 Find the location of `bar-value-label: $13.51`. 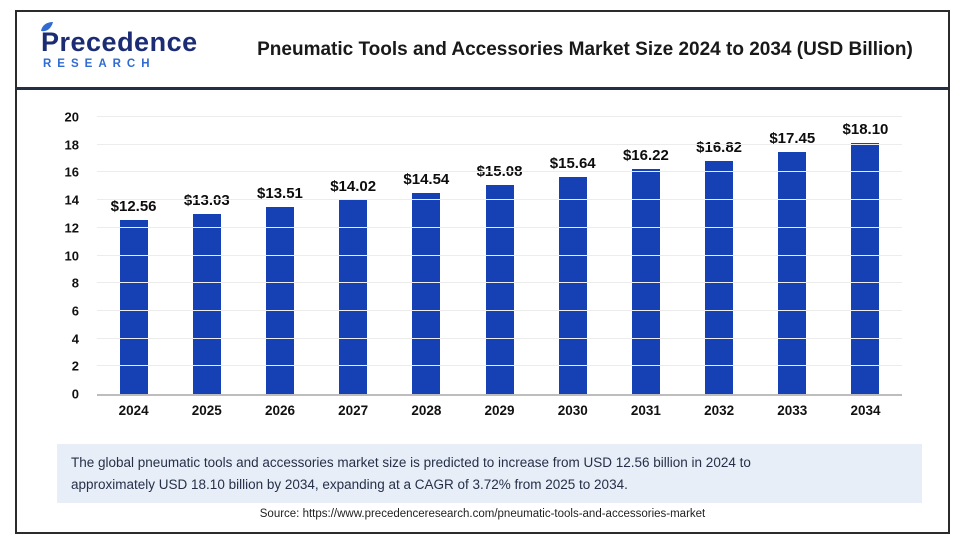

bar-value-label: $13.51 is located at coordinates (280, 193).